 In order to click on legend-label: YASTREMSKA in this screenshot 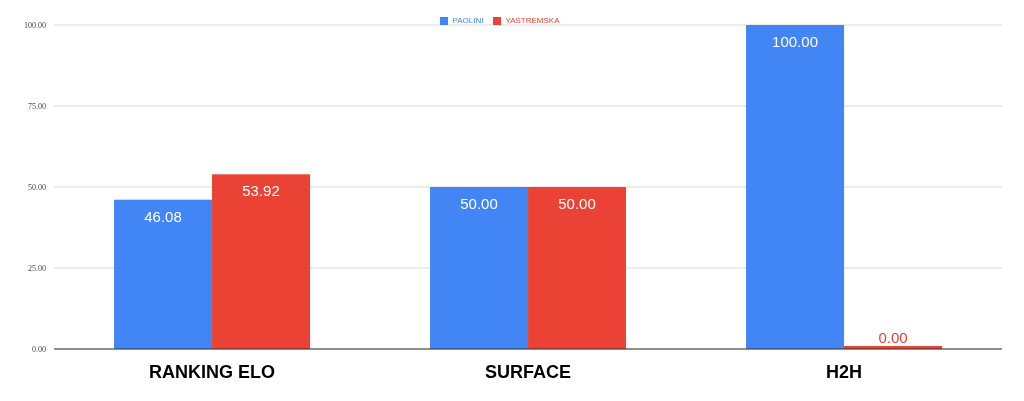, I will do `click(532, 20)`.